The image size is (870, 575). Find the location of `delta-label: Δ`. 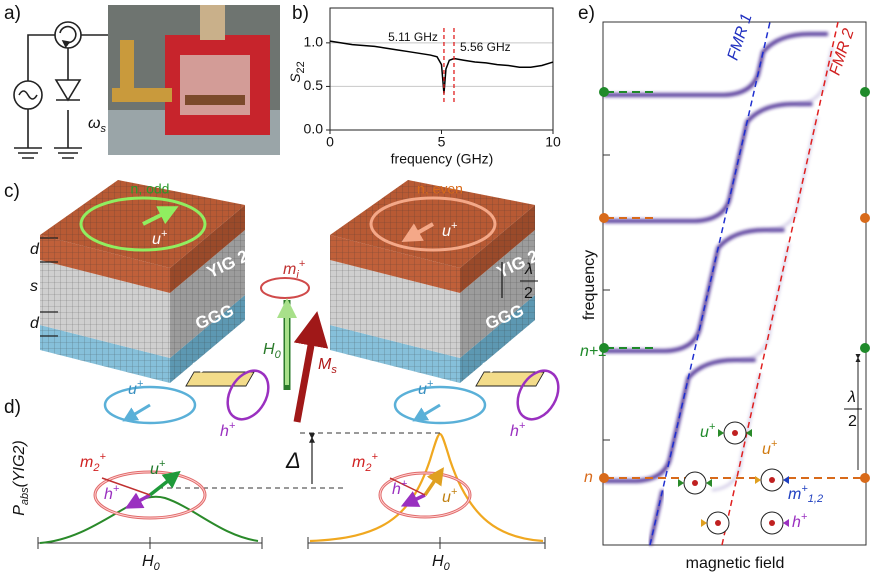

delta-label: Δ is located at coordinates (293, 460).